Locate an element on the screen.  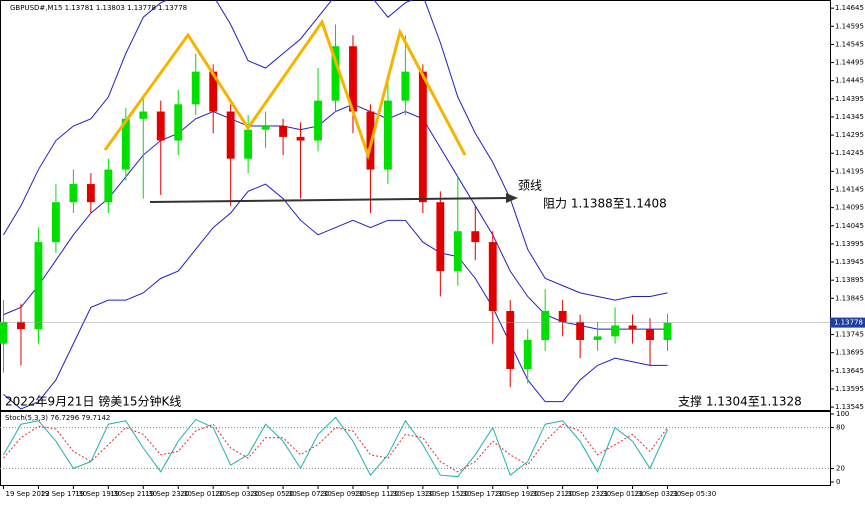
x-tick-label: 19 Sep 2022 is located at coordinates (27, 494).